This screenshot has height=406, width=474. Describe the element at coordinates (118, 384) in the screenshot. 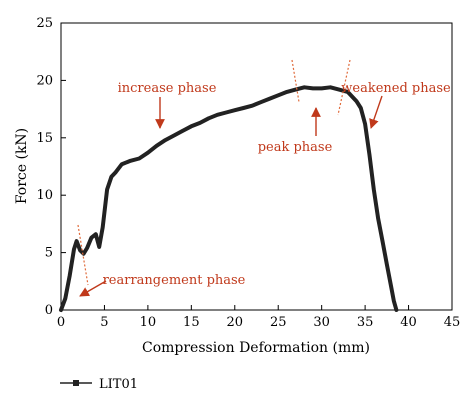

I see `legend-entry: LIT01` at that location.